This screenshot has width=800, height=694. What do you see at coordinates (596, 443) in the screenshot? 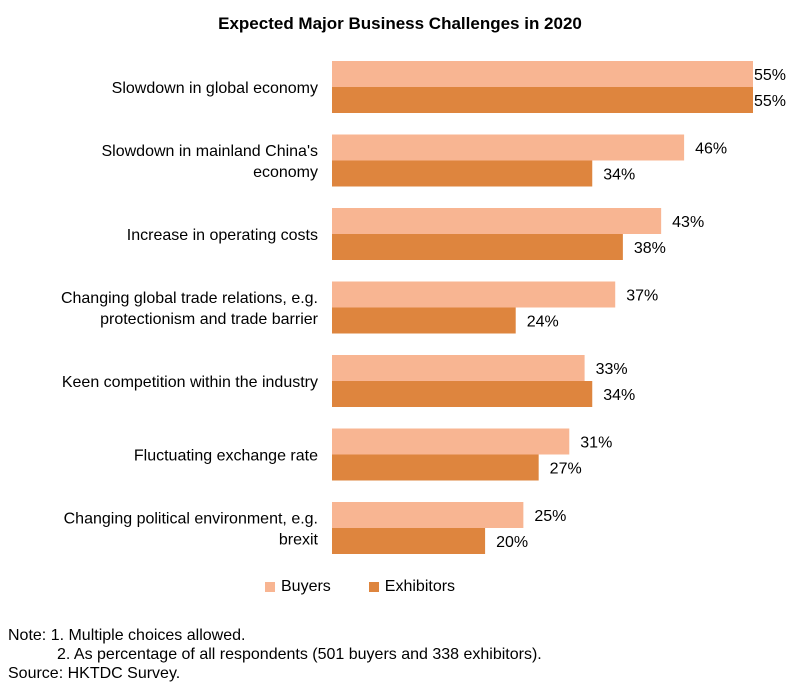
I see `value-label-buyers-fluctuating-exchange-rate: 31%` at bounding box center [596, 443].